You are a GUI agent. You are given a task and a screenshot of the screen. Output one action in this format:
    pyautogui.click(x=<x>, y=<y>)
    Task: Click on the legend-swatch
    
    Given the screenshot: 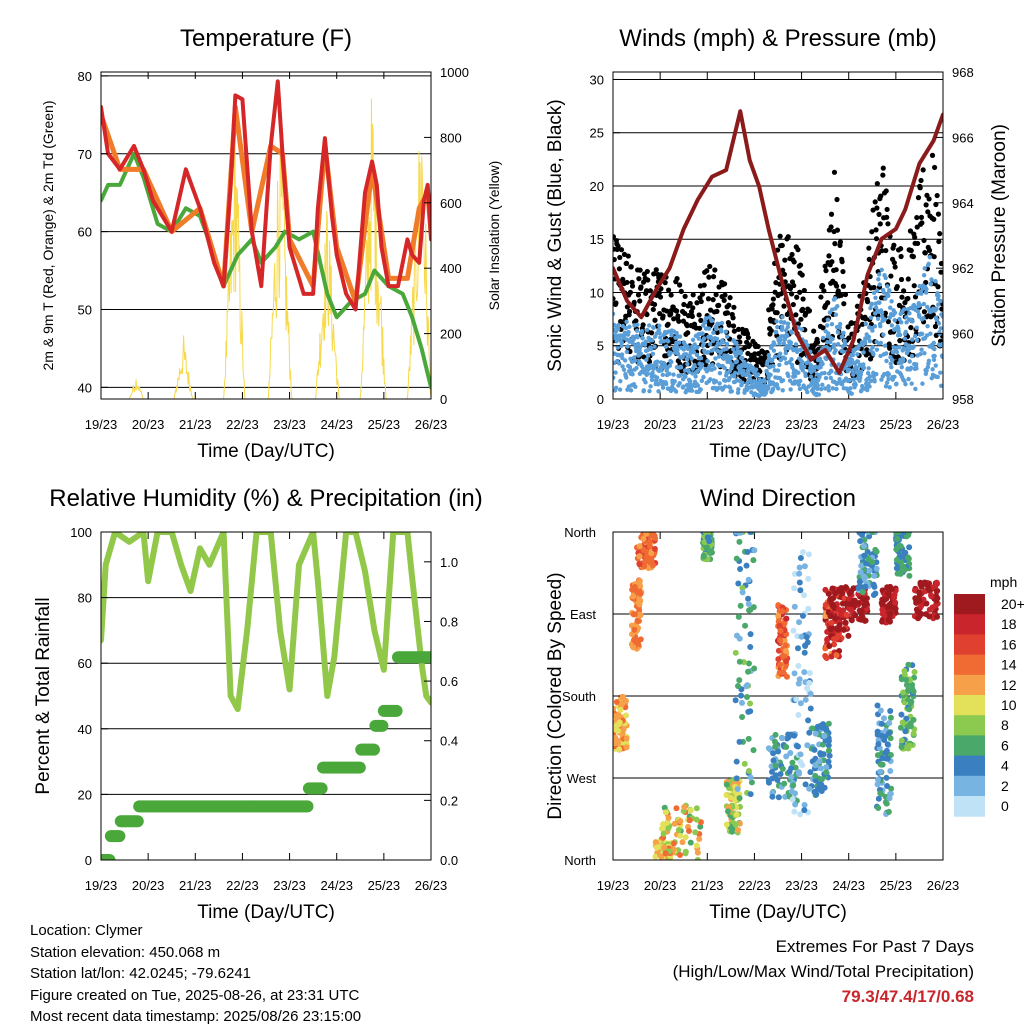 What is the action you would take?
    pyautogui.click(x=969, y=725)
    